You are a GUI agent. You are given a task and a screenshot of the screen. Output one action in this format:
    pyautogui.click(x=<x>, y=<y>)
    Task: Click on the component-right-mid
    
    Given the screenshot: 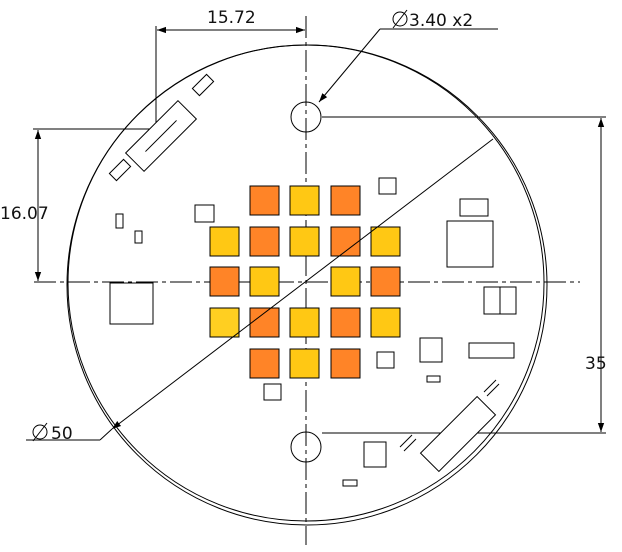 What is the action you would take?
    pyautogui.click(x=431, y=350)
    